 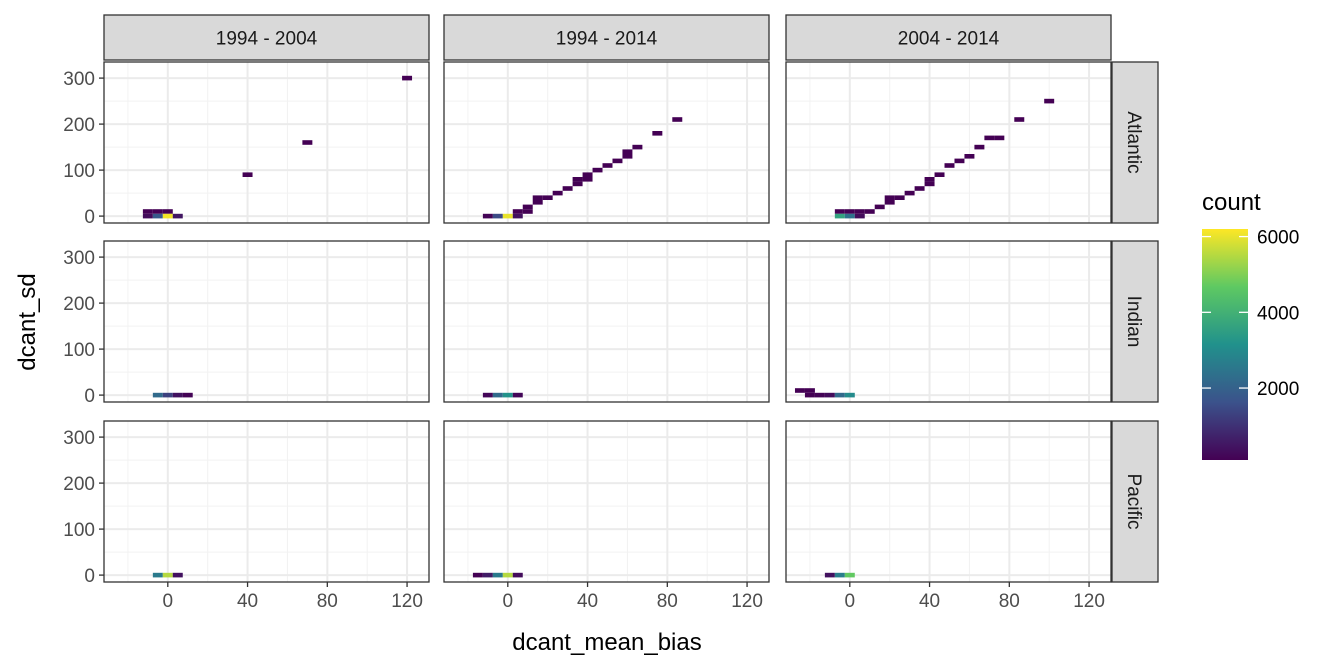 What do you see at coordinates (949, 39) in the screenshot?
I see `column-strip-label: 2004 - 2014` at bounding box center [949, 39].